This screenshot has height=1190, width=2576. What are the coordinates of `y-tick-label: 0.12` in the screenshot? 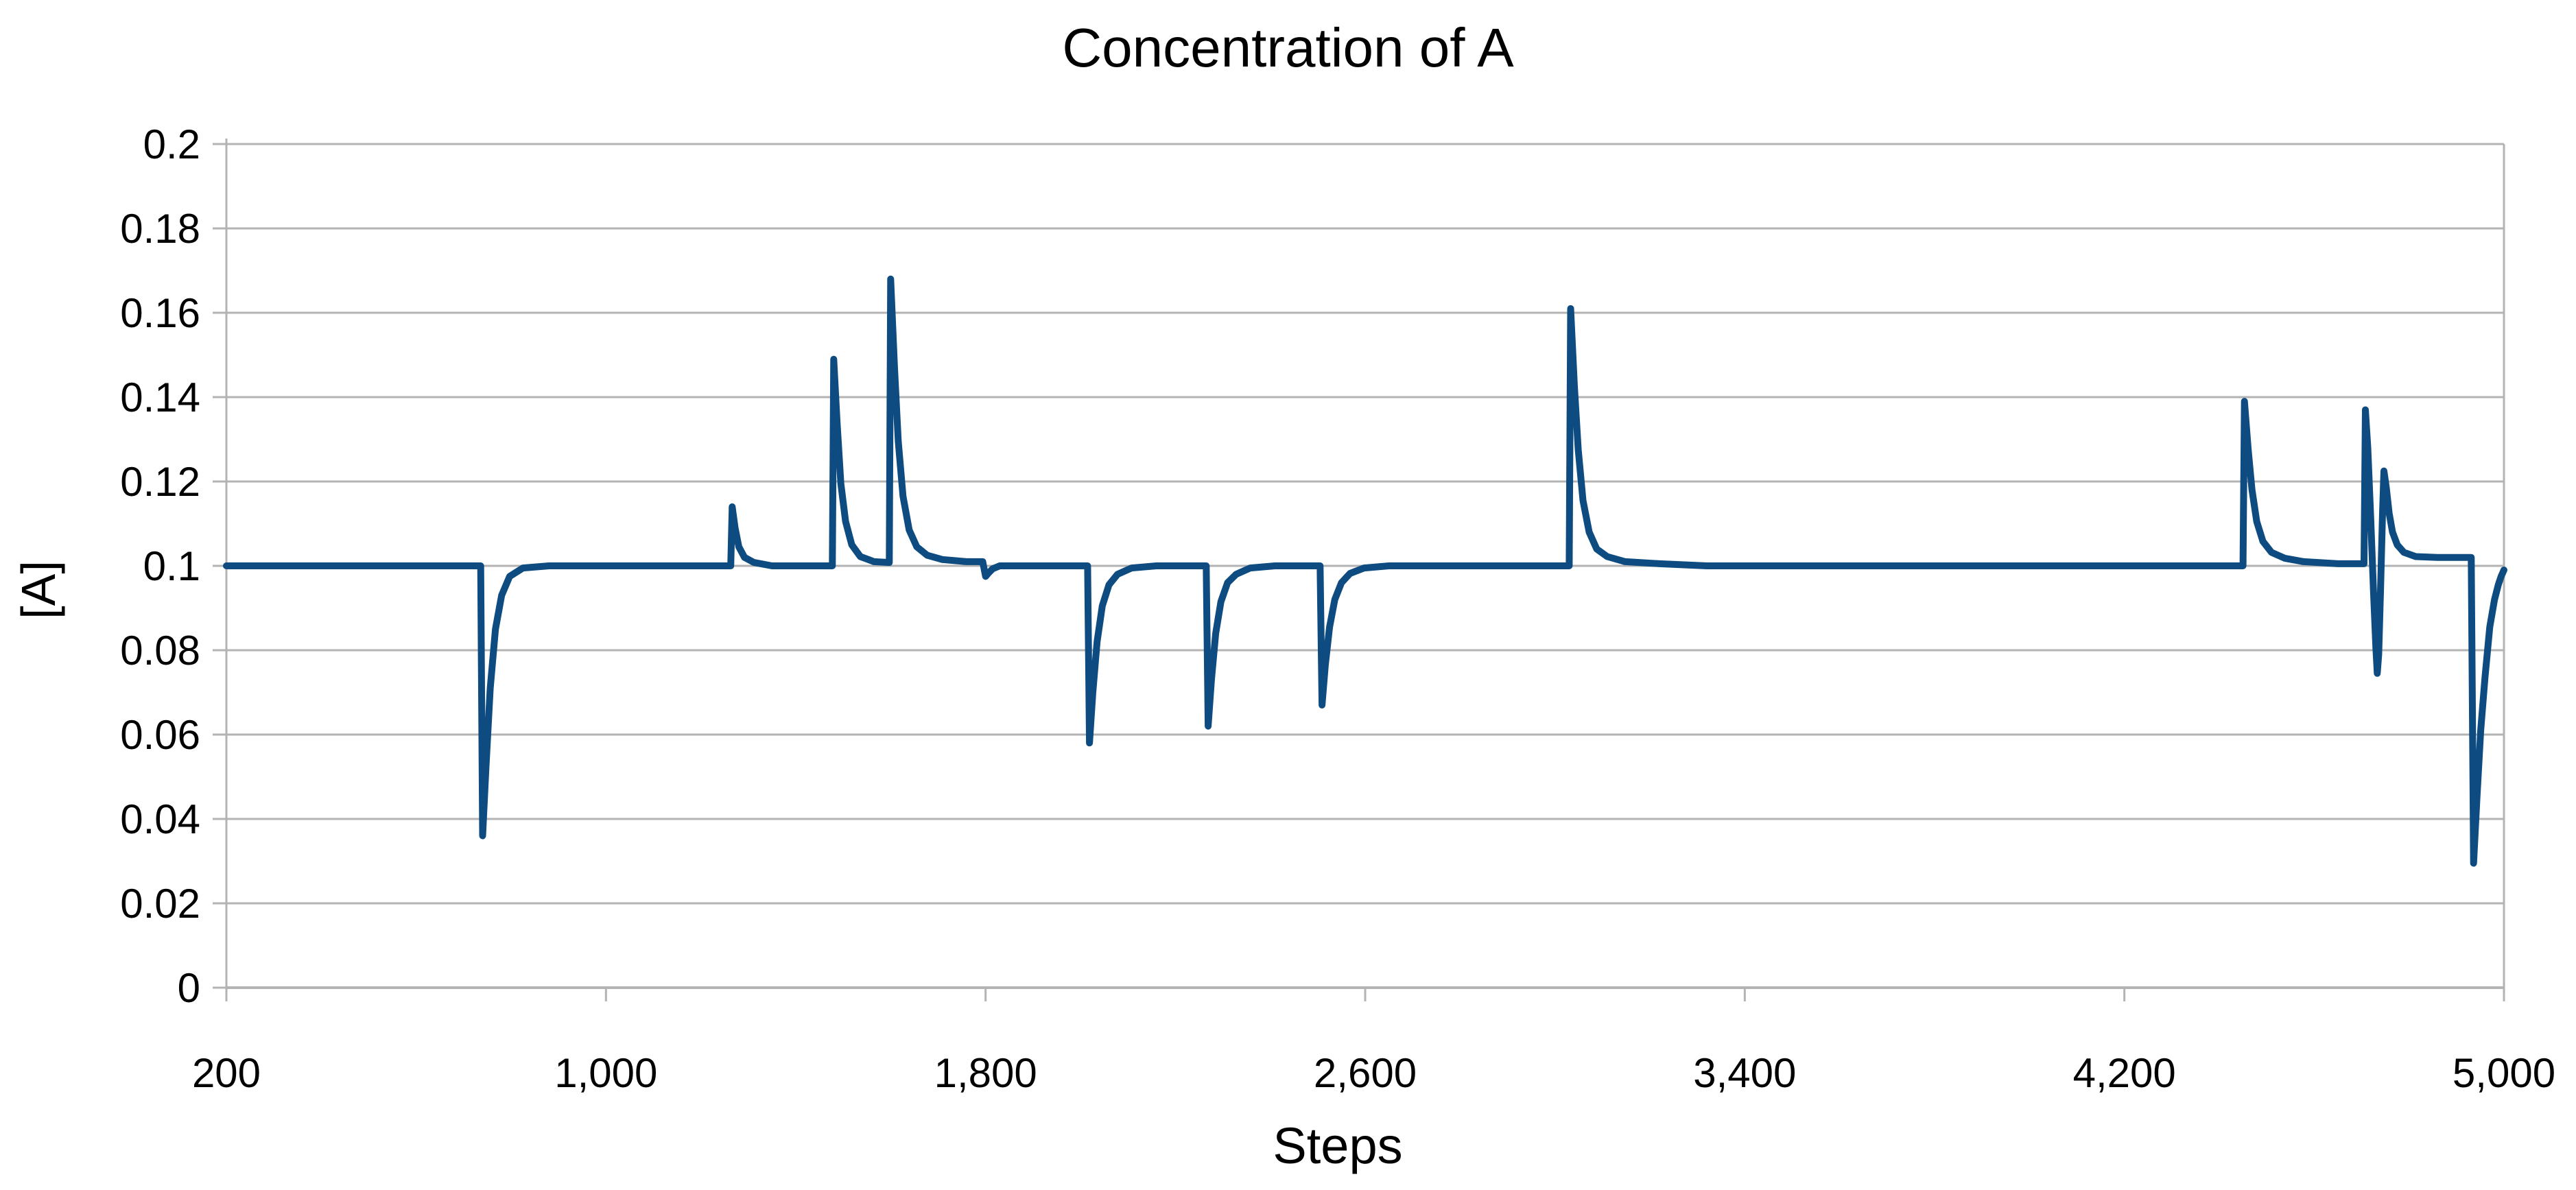 It's located at (160, 482).